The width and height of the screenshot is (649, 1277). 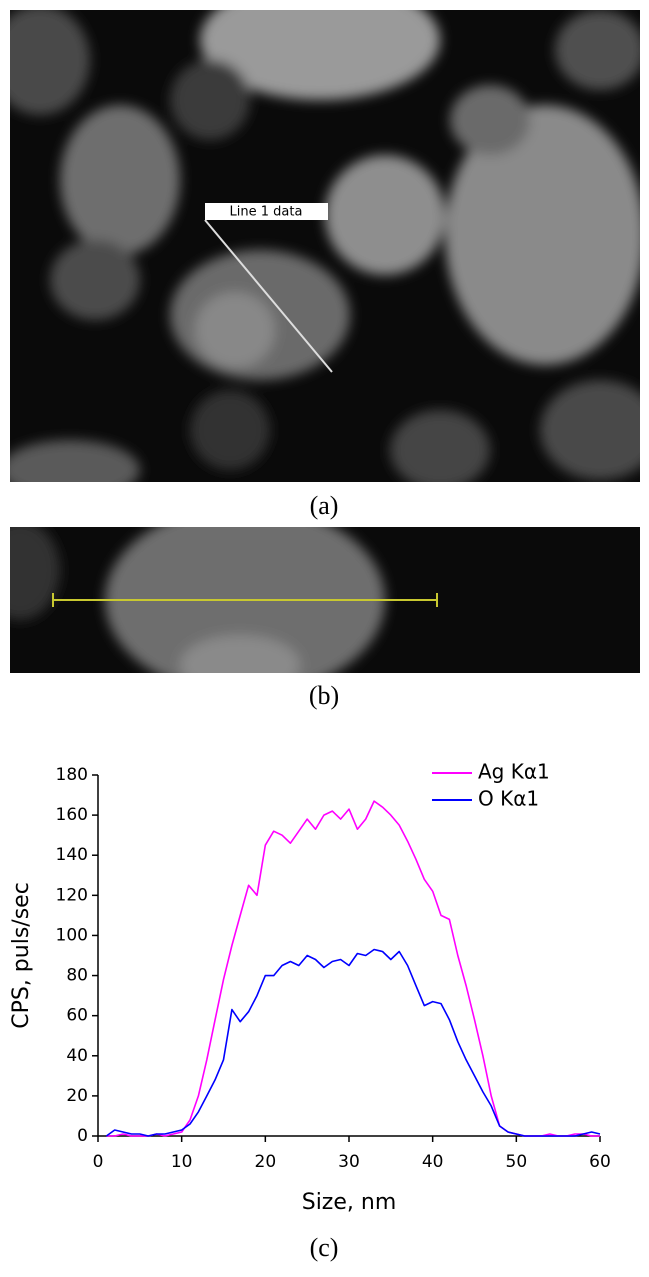 I want to click on x-tick-label: 20, so click(x=266, y=1162).